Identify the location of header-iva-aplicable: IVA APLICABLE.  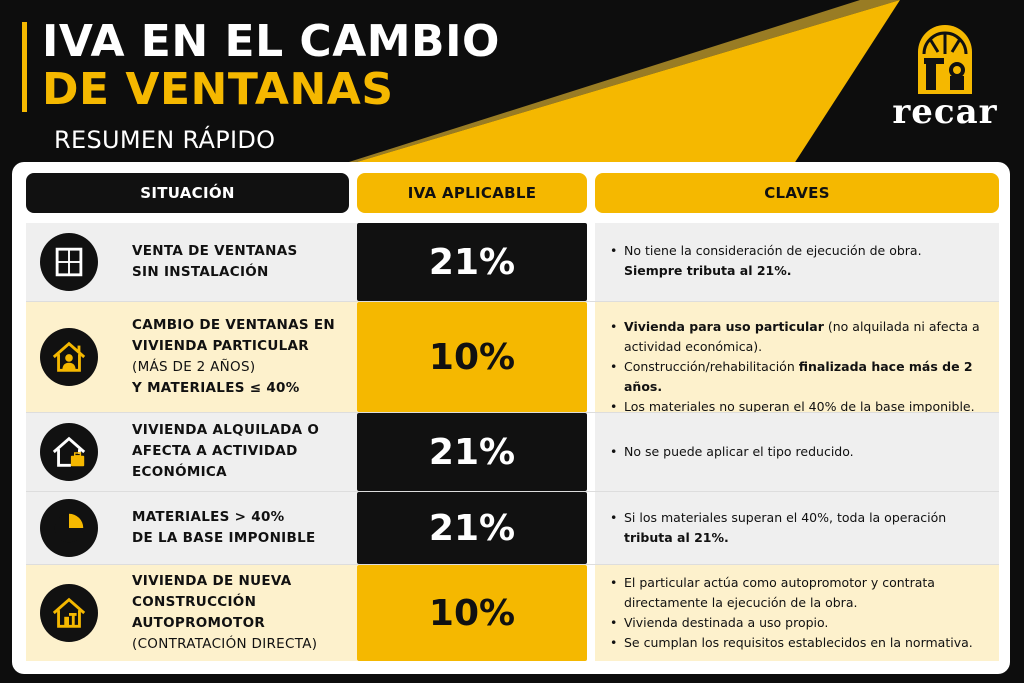
(472, 193).